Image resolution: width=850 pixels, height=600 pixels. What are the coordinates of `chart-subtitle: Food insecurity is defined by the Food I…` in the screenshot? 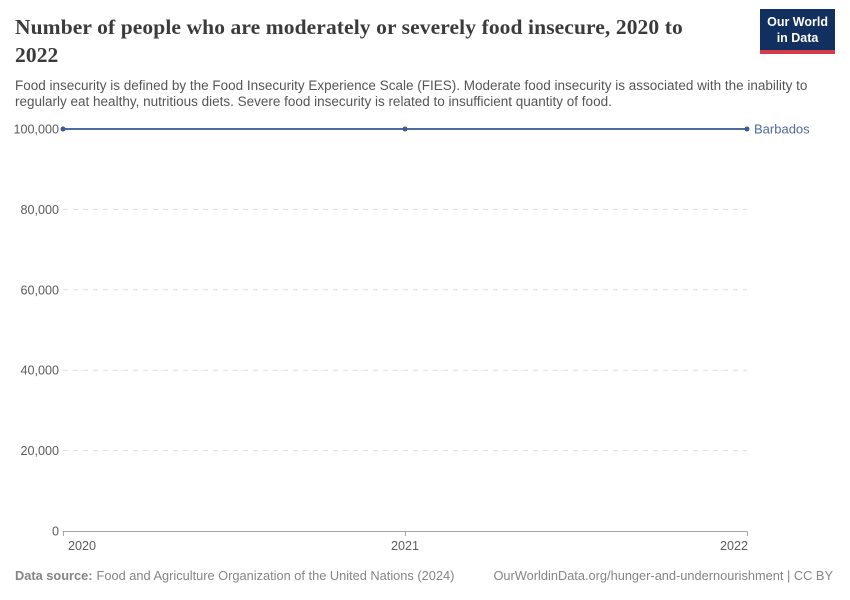 It's located at (411, 93).